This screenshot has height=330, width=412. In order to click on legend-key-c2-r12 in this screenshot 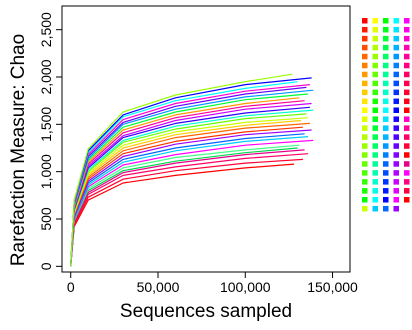, I will do `click(375, 119)`.